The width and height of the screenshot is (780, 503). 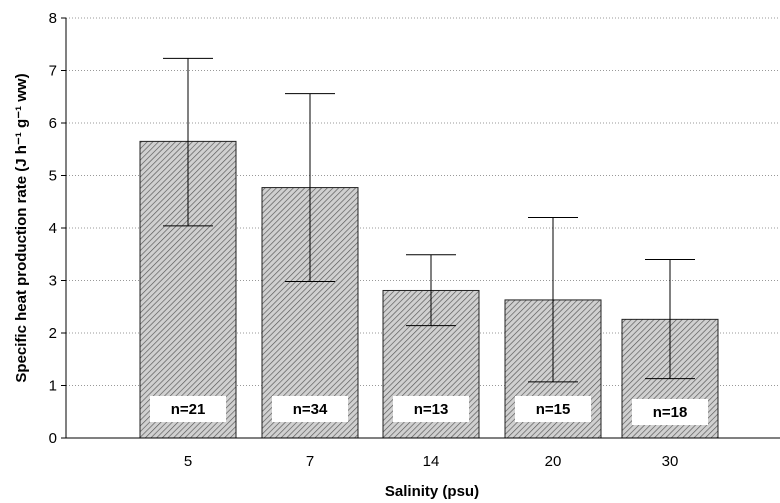 I want to click on y-tick-label-6: 6, so click(x=53, y=123).